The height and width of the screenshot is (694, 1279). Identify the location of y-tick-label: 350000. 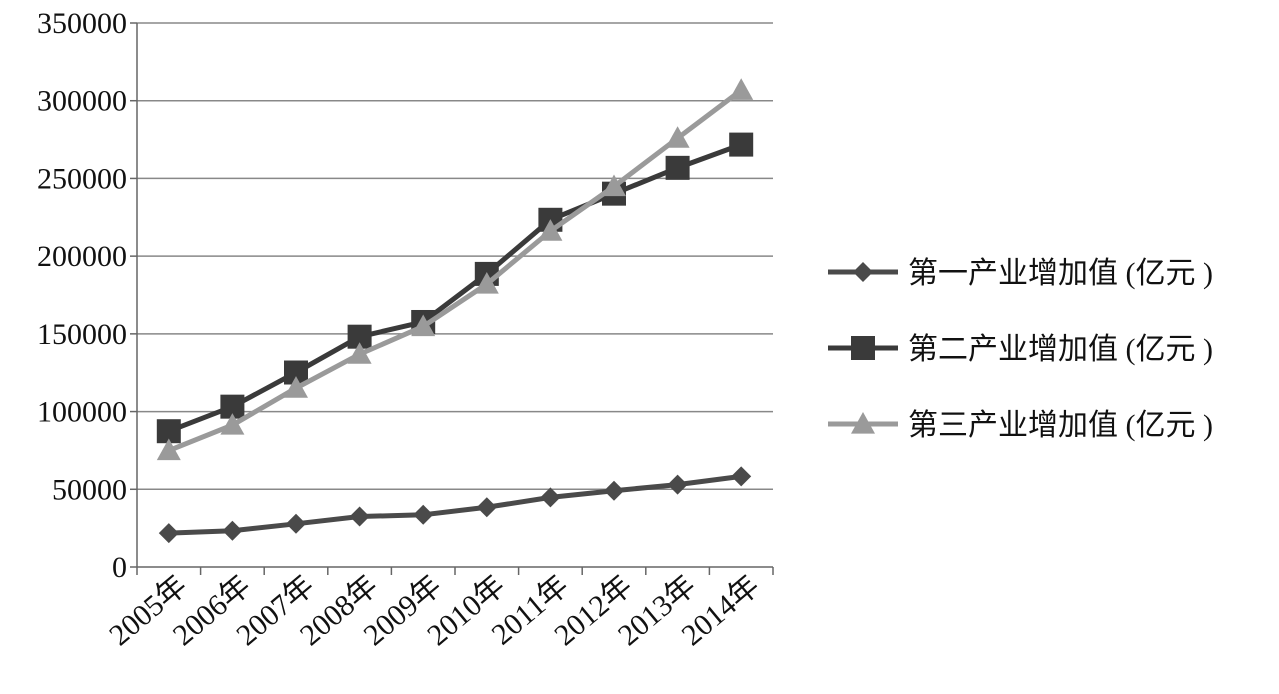
(82, 23).